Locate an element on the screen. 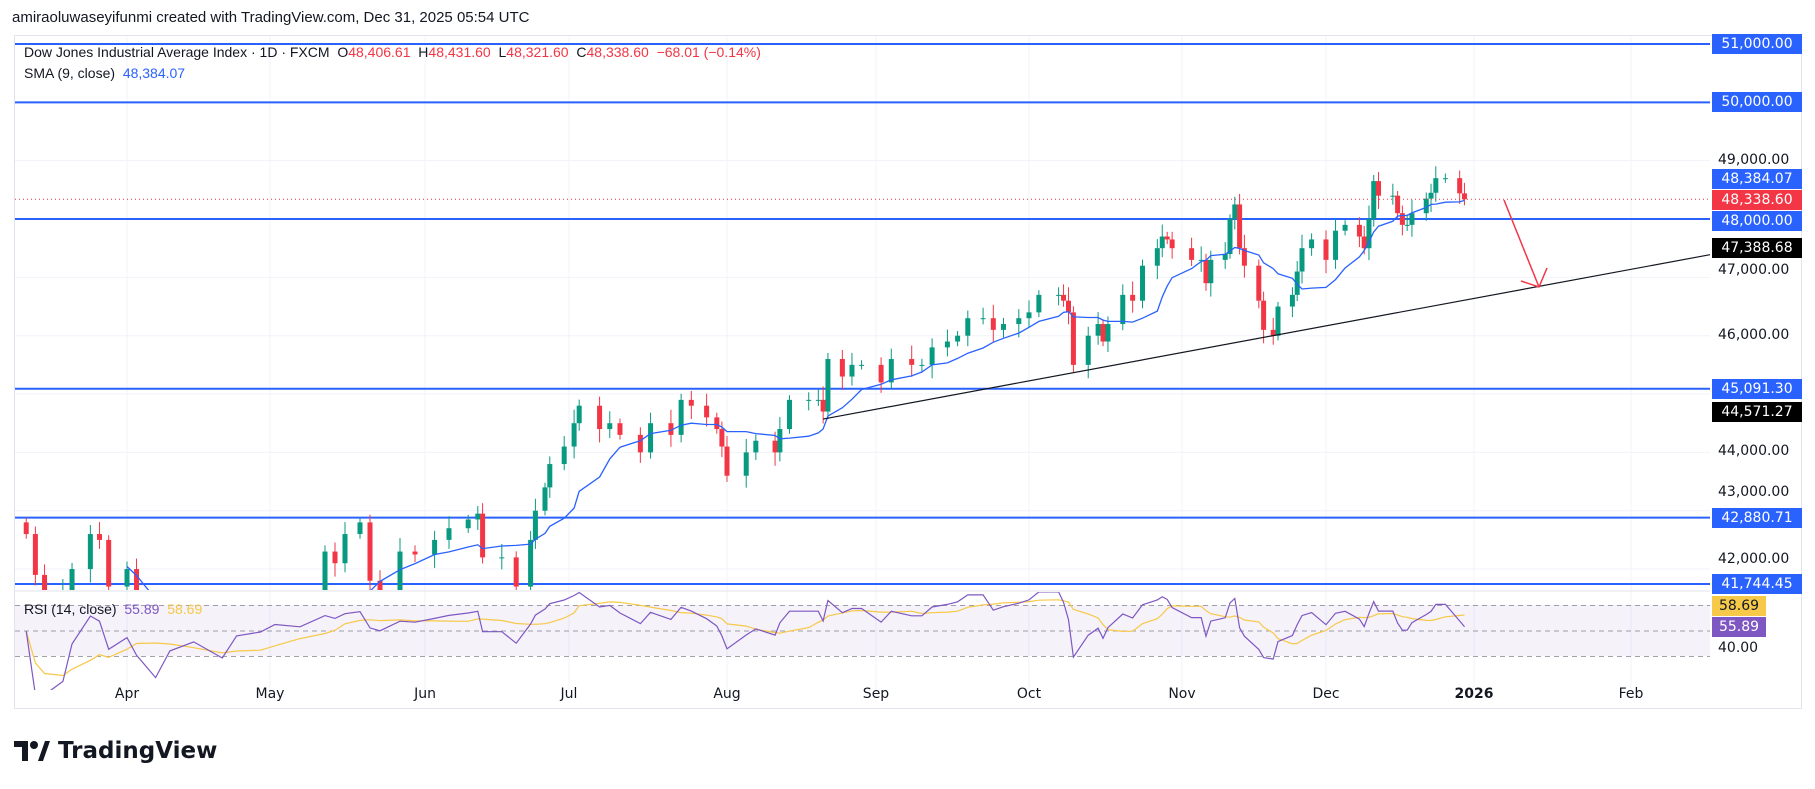 Image resolution: width=1815 pixels, height=789 pixels. time-axis-label: 2026 is located at coordinates (1474, 694).